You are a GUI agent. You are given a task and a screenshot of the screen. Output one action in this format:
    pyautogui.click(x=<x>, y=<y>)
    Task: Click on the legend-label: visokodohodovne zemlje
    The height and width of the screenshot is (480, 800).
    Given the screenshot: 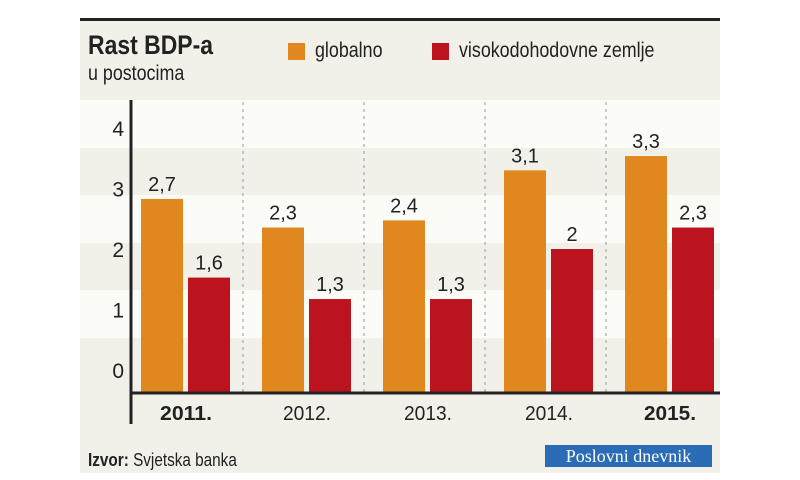 What is the action you would take?
    pyautogui.click(x=557, y=50)
    